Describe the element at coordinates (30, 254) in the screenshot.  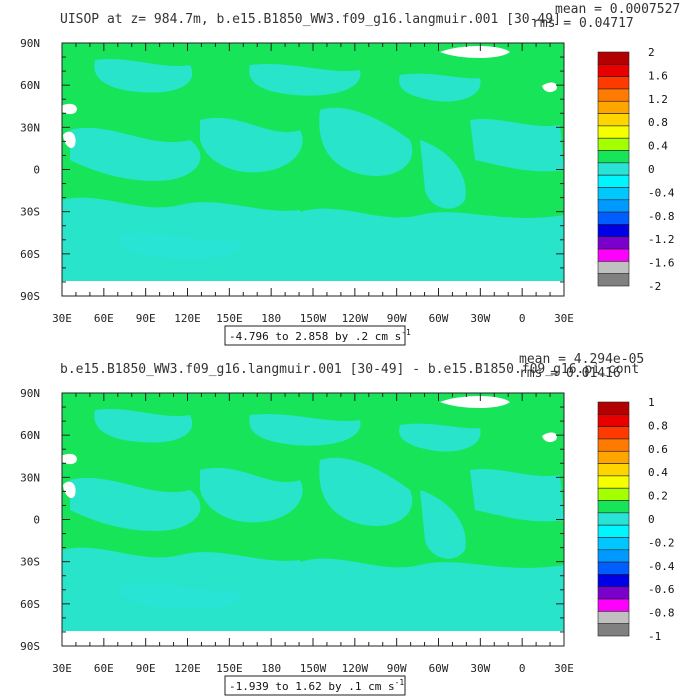
I see `lat-tick-label: 60S` at that location.